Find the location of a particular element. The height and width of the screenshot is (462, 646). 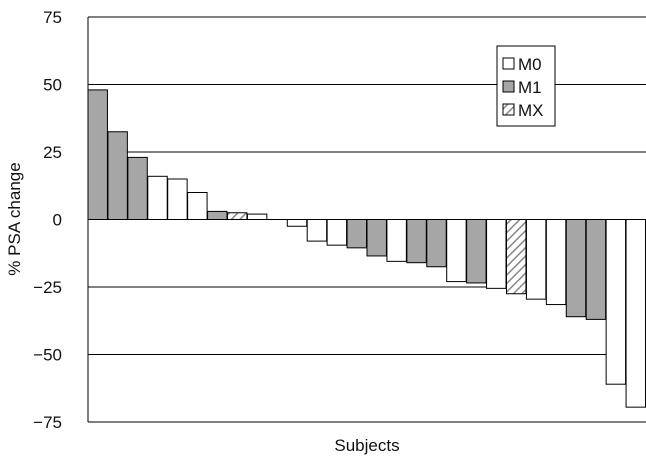

y-tick-label: 50 is located at coordinates (52, 85).